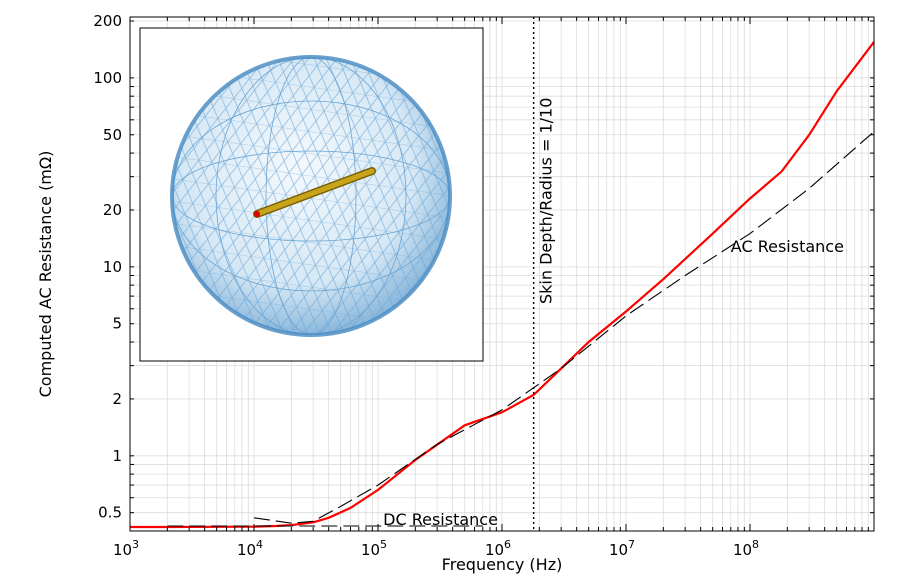 The width and height of the screenshot is (916, 582). Describe the element at coordinates (498, 548) in the screenshot. I see `x-tick-label: 10⁶` at that location.